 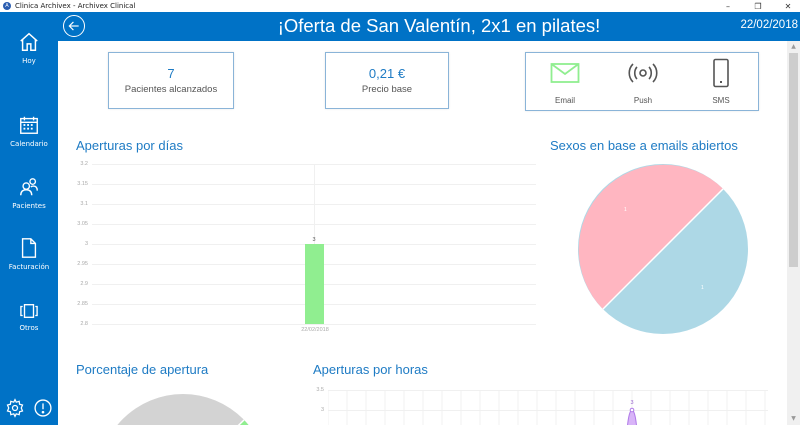 I want to click on y-tick: 2.95, so click(x=82, y=264).